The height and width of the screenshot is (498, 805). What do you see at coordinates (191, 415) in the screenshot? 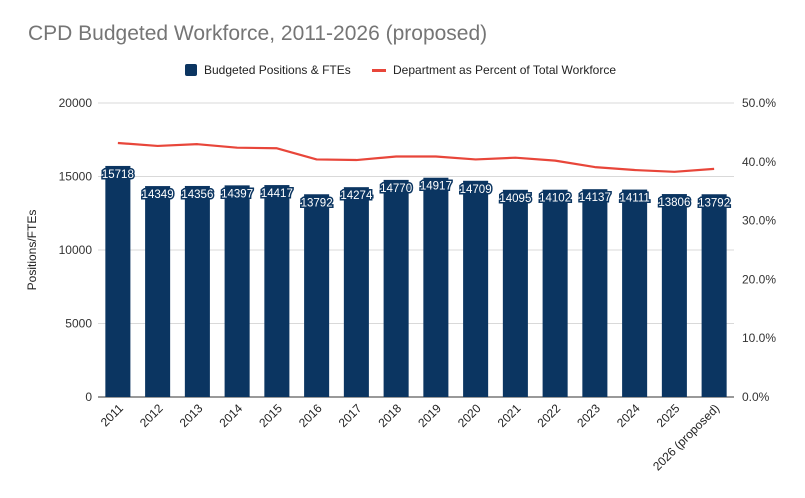
I see `x-tick-label: 2013` at bounding box center [191, 415].